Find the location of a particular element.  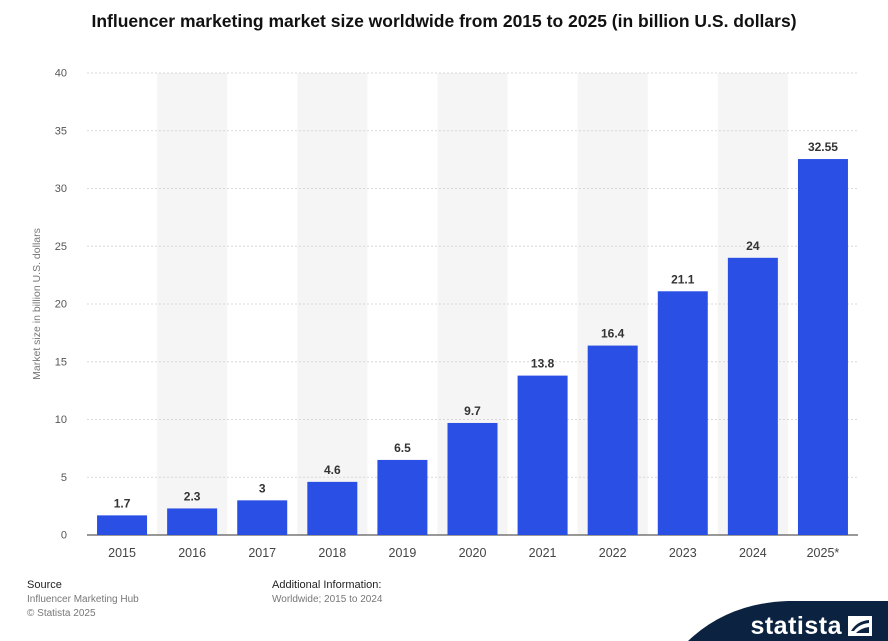

x-tick-label: 2019 is located at coordinates (403, 553).